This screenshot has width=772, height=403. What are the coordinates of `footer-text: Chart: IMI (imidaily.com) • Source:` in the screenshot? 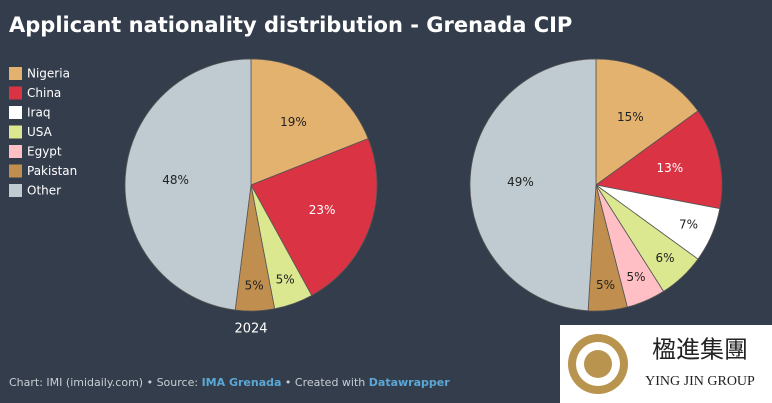 It's located at (105, 382).